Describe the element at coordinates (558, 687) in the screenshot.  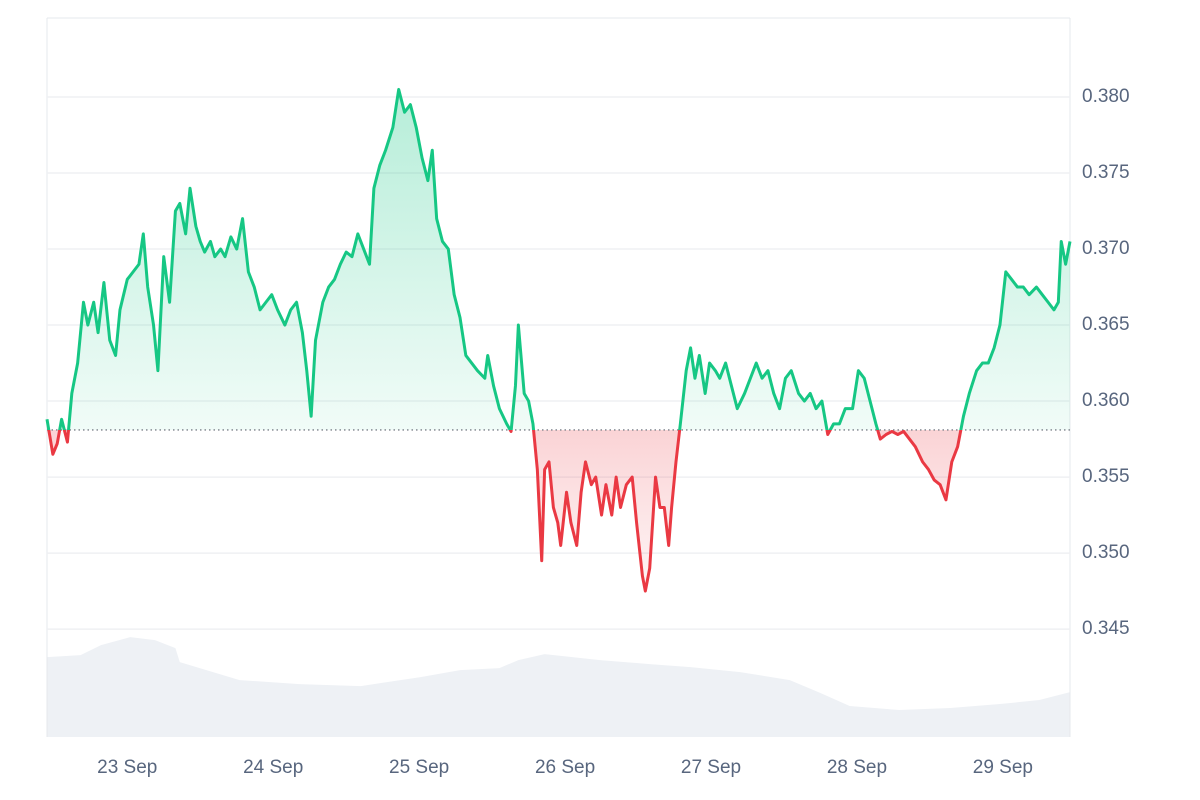
I see `volume-area` at that location.